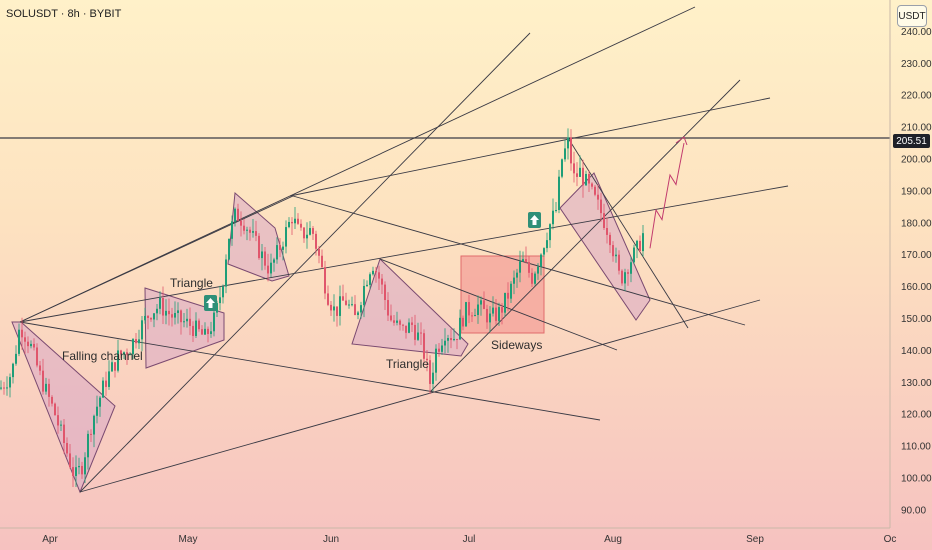 Image resolution: width=932 pixels, height=550 pixels. I want to click on y-tick-label: 90.00, so click(913, 510).